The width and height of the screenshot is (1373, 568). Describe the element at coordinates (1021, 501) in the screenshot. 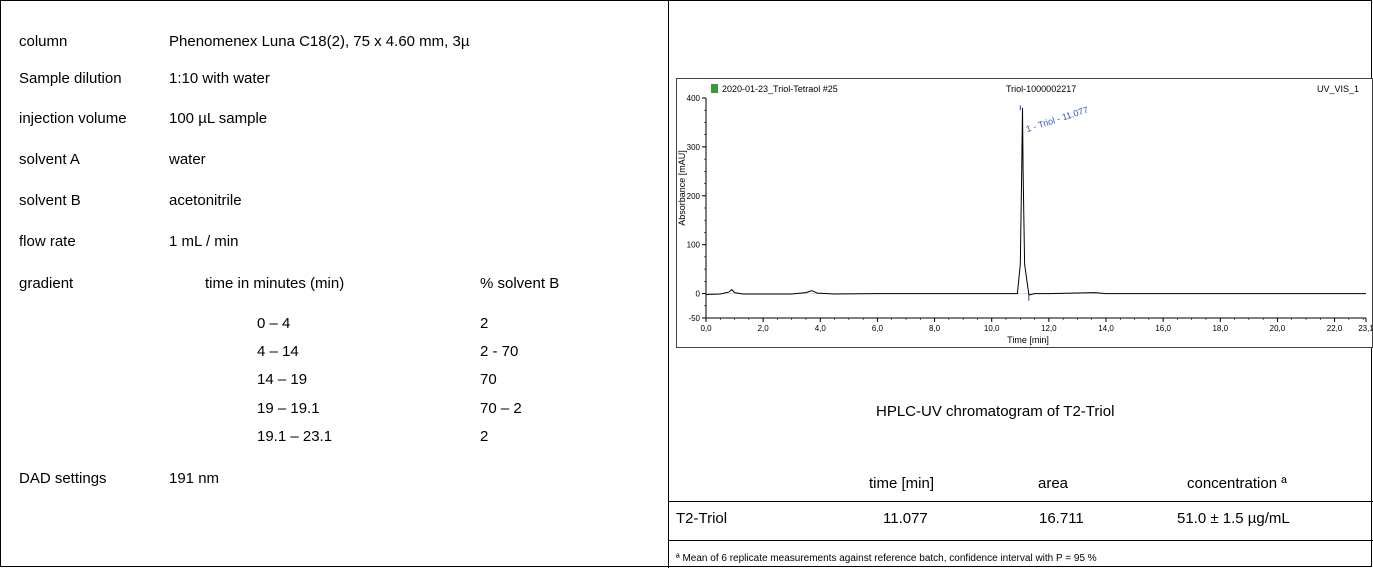

I see `results-header-rule` at that location.